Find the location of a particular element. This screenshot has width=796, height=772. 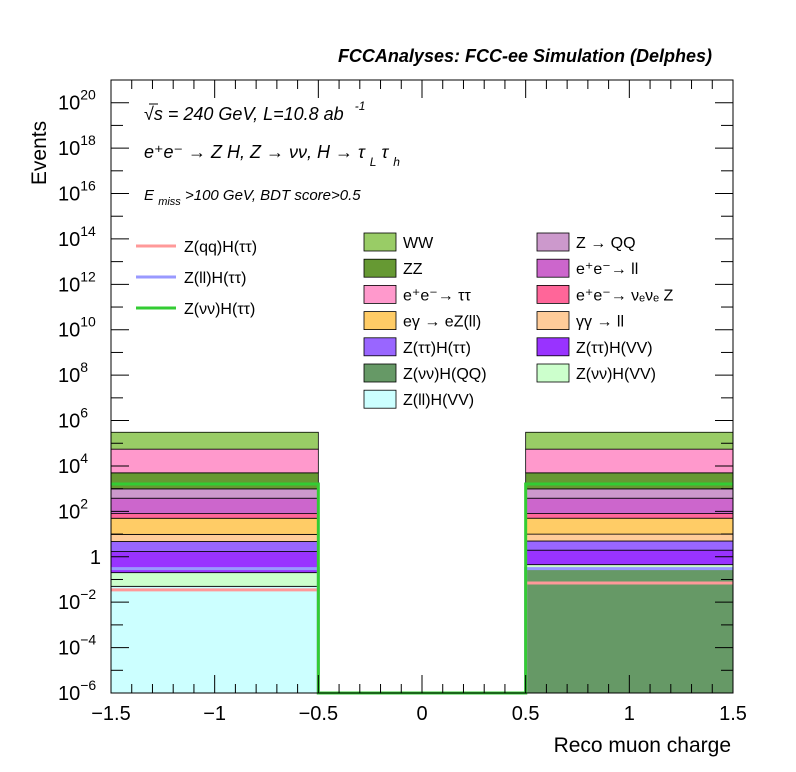

x-tick-label: 0.5 is located at coordinates (526, 714).